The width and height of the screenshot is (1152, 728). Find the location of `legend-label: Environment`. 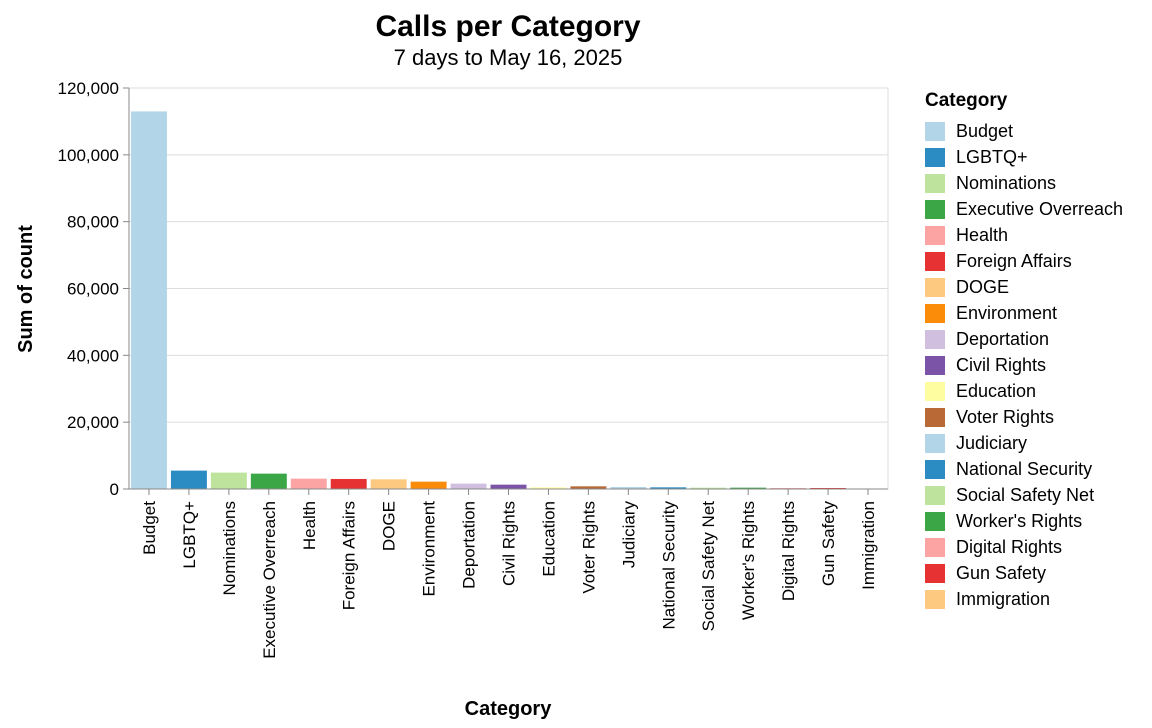

legend-label: Environment is located at coordinates (1006, 313).